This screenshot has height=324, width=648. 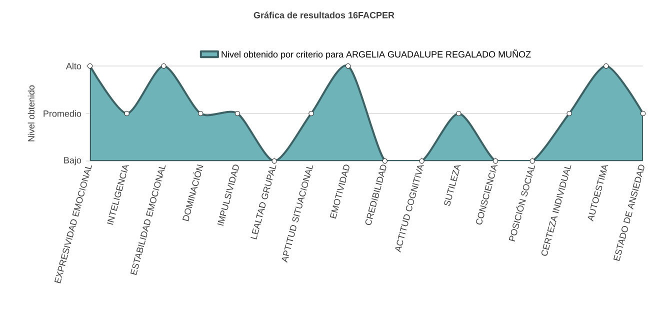 I want to click on chart-title: Gráfica de resultados 16FACPER, so click(x=324, y=15).